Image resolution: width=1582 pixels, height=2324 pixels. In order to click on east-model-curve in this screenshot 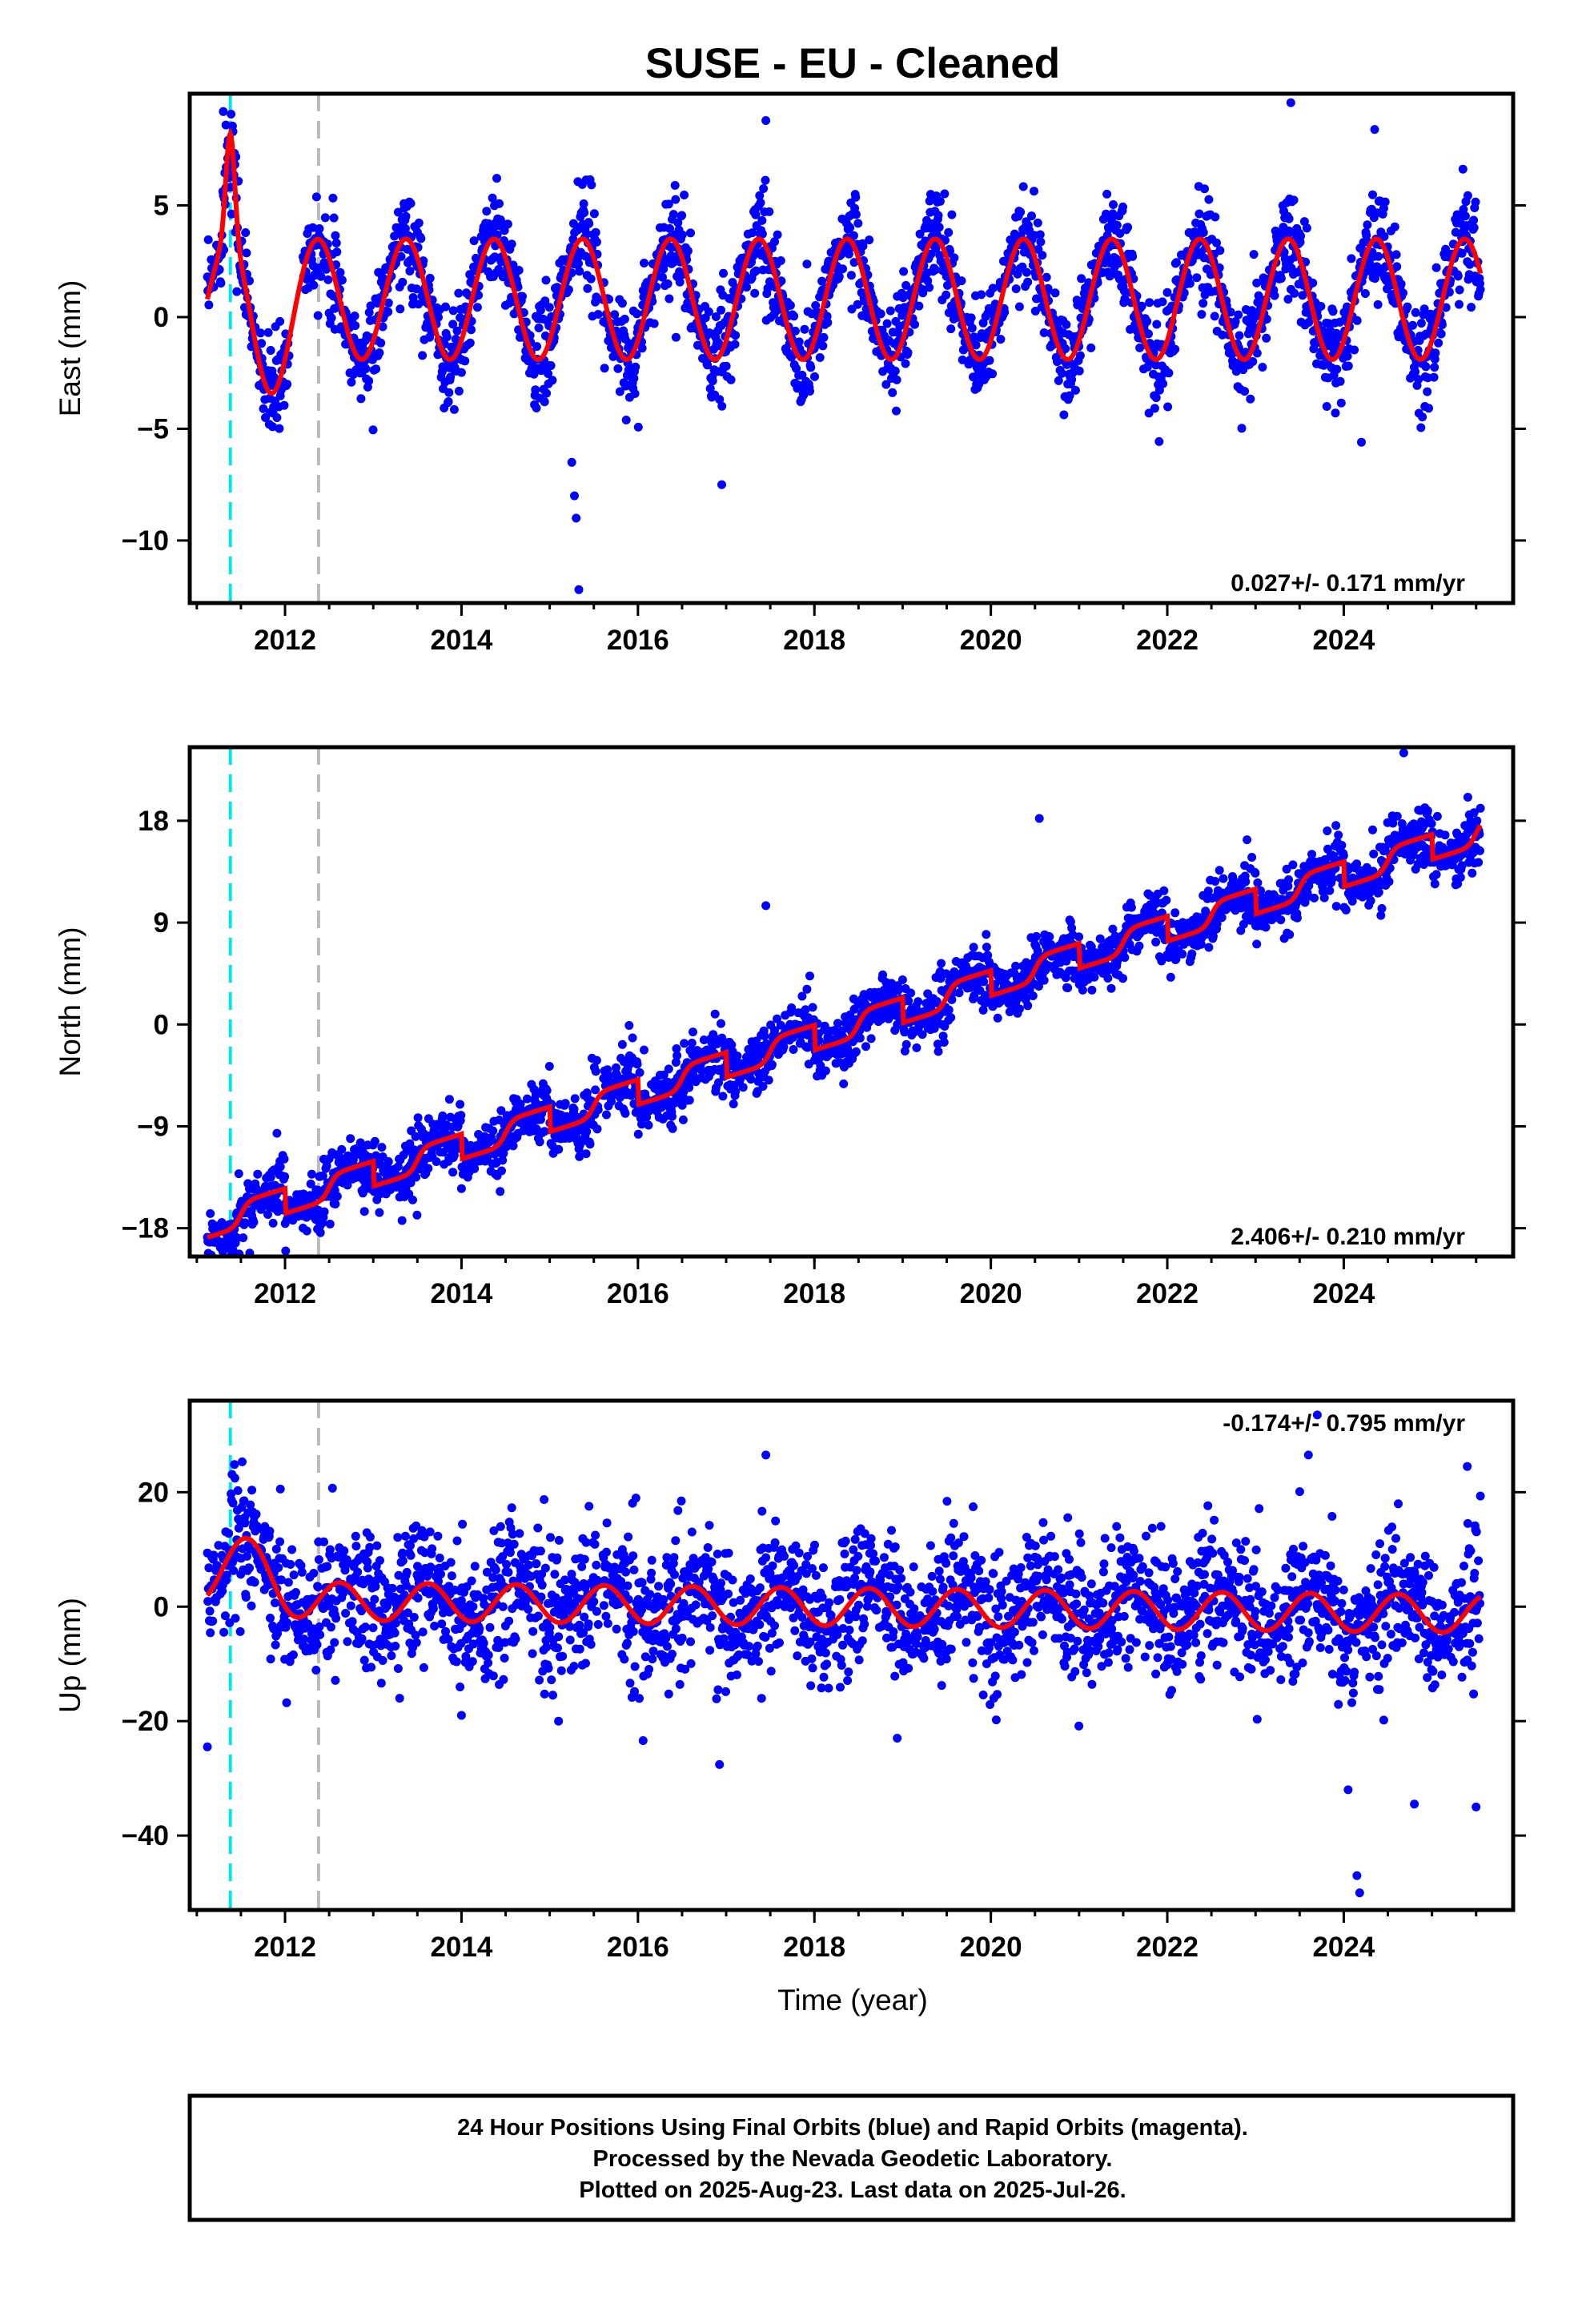, I will do `click(845, 261)`.